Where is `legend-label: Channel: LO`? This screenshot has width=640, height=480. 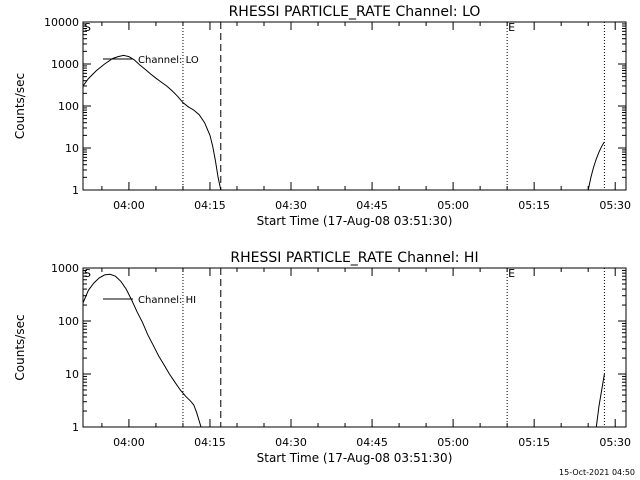 legend-label: Channel: LO is located at coordinates (168, 60).